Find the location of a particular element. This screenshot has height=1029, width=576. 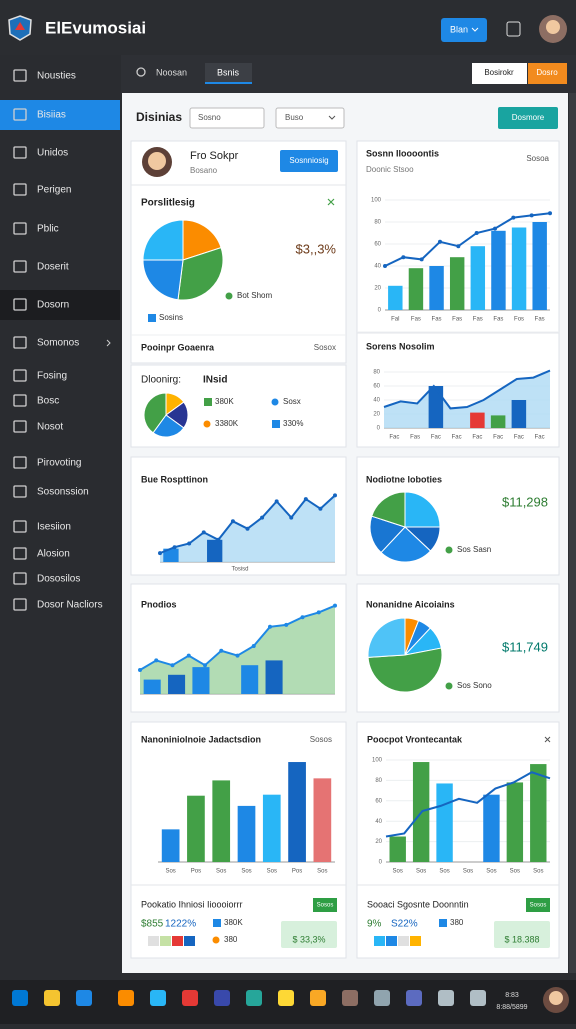

sidebar-item: Bosc is located at coordinates (48, 401).